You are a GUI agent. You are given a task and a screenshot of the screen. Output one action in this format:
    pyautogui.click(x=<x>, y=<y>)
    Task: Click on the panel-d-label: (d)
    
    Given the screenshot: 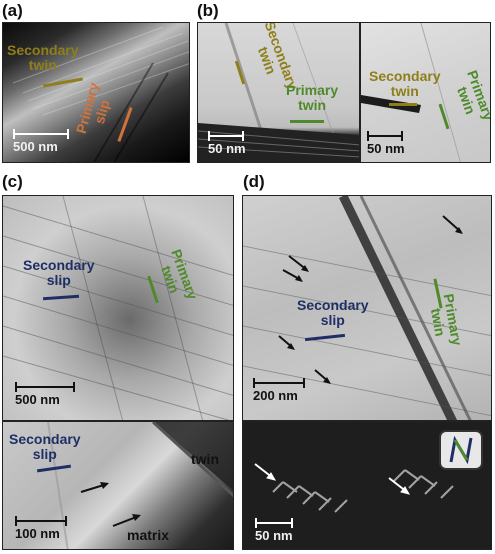 What is the action you would take?
    pyautogui.click(x=254, y=181)
    